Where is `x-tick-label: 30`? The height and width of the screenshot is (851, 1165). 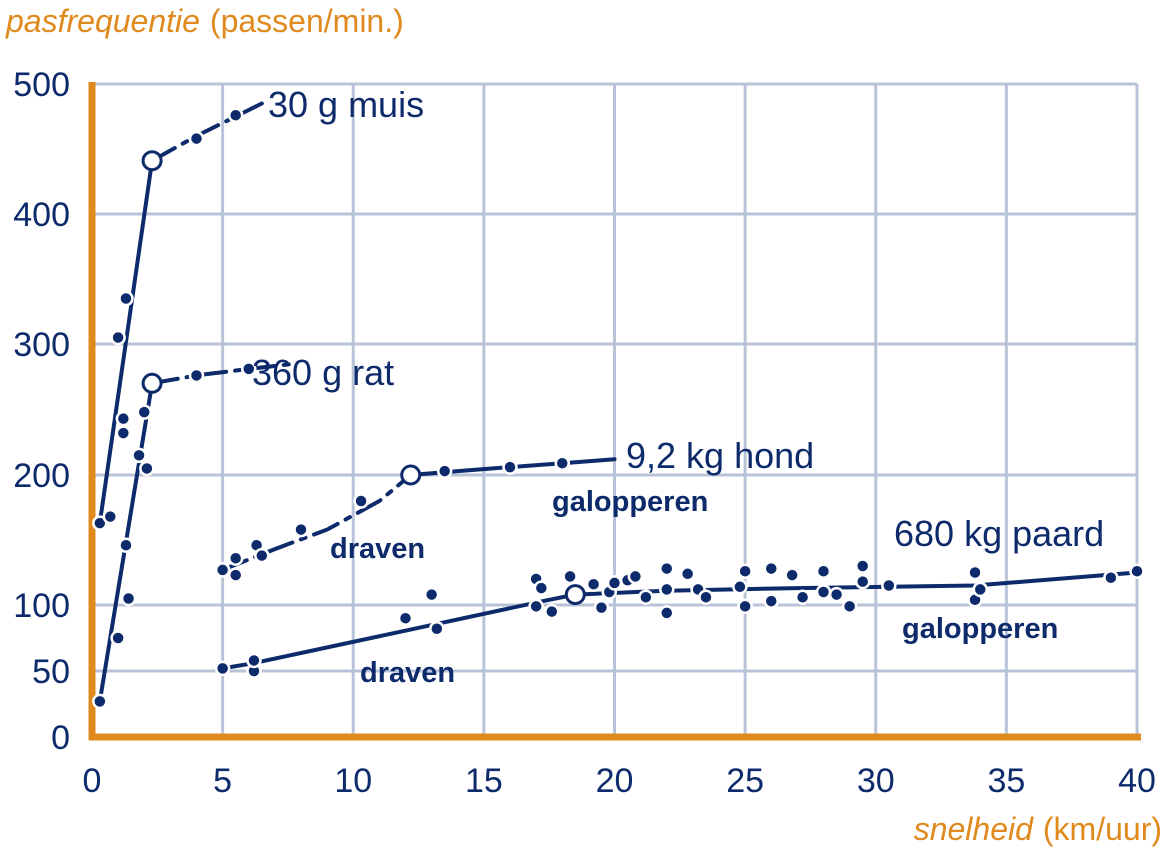
x-tick-label: 30 is located at coordinates (876, 781).